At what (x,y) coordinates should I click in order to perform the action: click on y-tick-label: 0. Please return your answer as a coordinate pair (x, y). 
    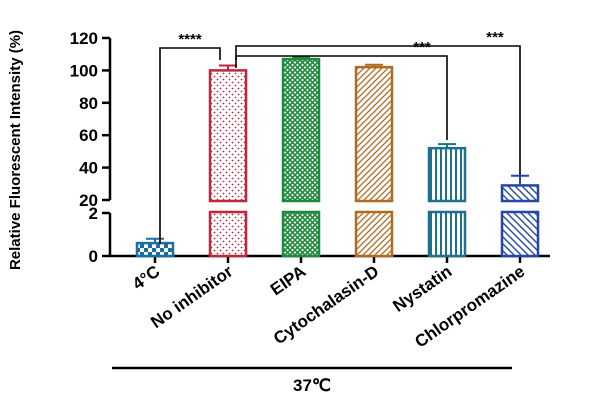
    Looking at the image, I should click on (93, 256).